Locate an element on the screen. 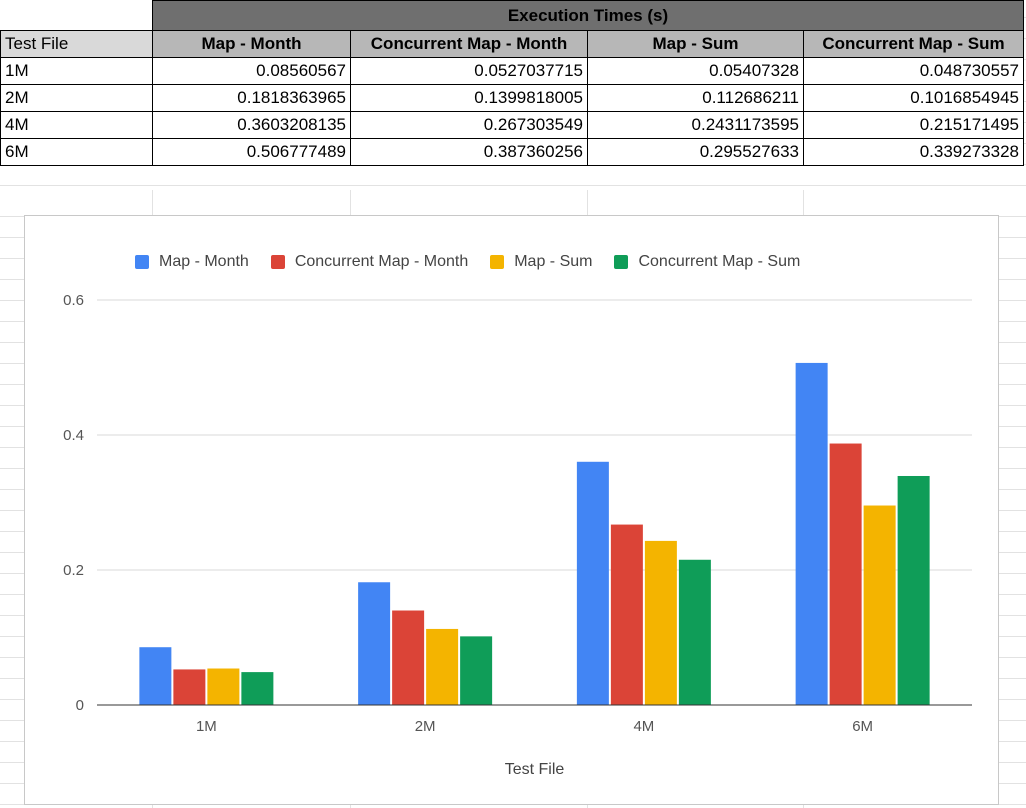 Image resolution: width=1026 pixels, height=808 pixels. value-cell: 0.387360256 is located at coordinates (469, 152).